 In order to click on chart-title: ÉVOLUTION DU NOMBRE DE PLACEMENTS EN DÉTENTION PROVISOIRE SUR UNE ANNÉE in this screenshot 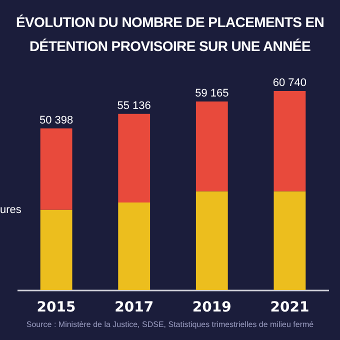, I will do `click(170, 34)`.